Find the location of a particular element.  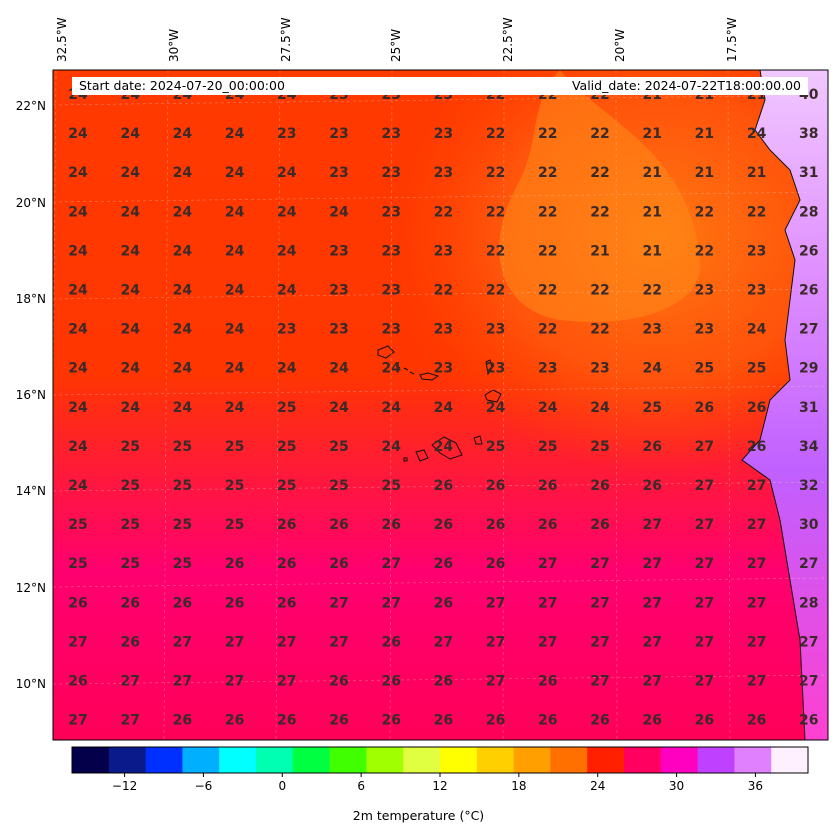

colorbar-tick-label: 18 is located at coordinates (518, 786).